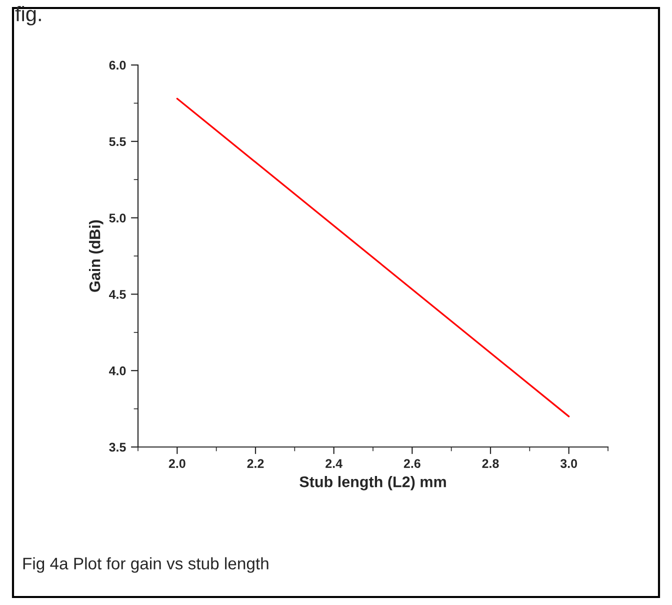  Describe the element at coordinates (255, 463) in the screenshot. I see `x-tick-label: 2.2` at that location.